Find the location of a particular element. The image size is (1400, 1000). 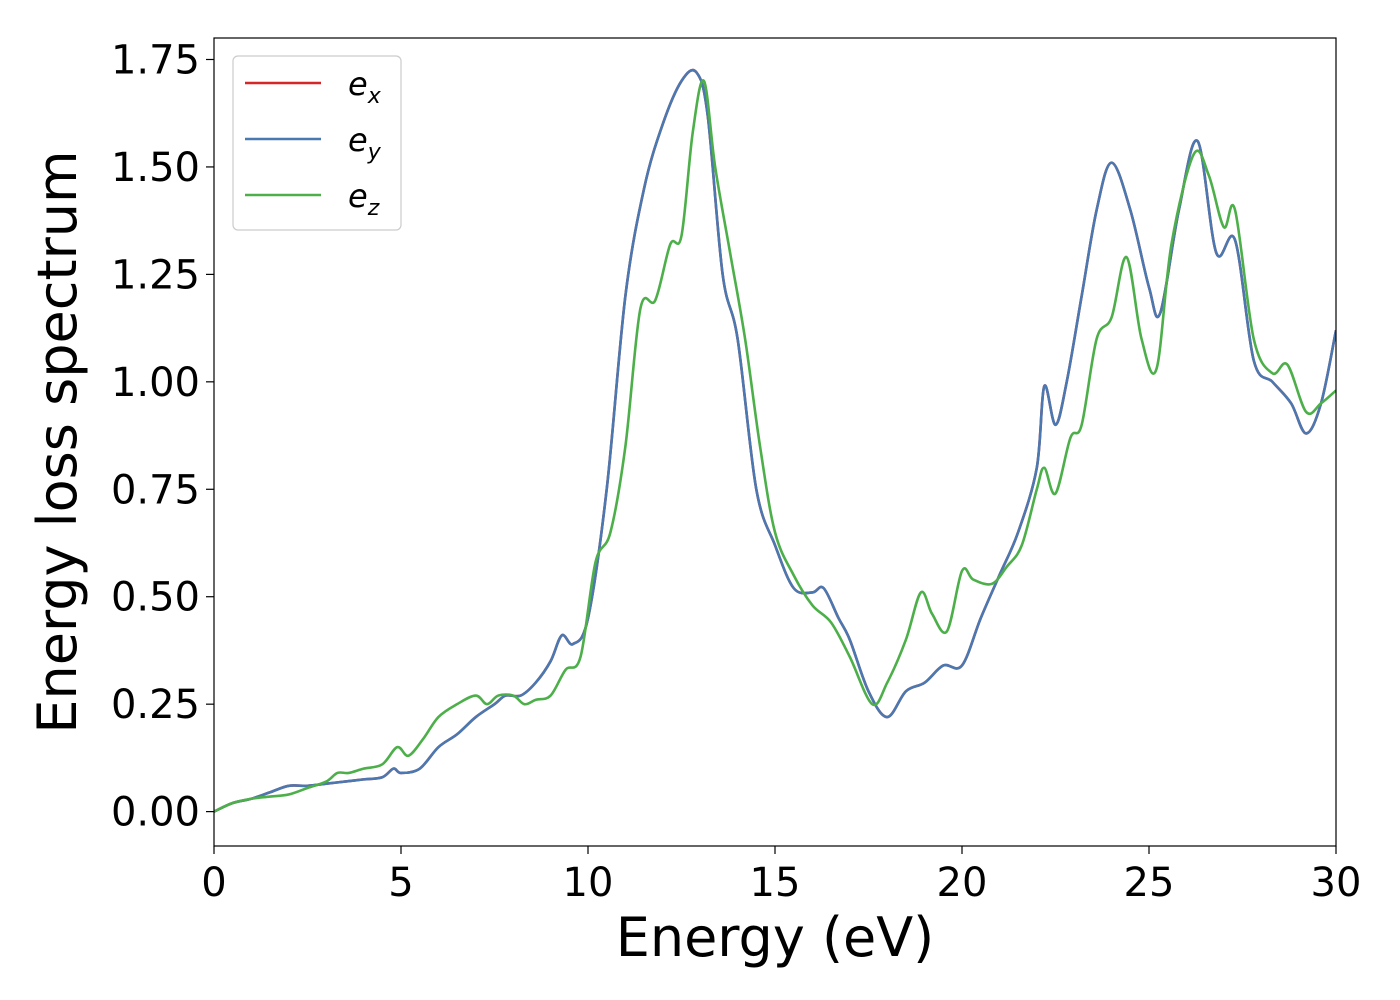

y-tick-label: 1.25 is located at coordinates (155, 275).